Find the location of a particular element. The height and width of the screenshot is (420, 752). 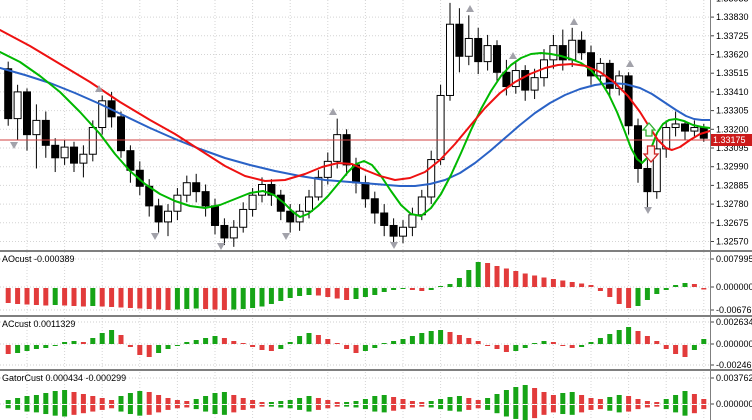

buy-signal-arrow-icon is located at coordinates (649, 129).